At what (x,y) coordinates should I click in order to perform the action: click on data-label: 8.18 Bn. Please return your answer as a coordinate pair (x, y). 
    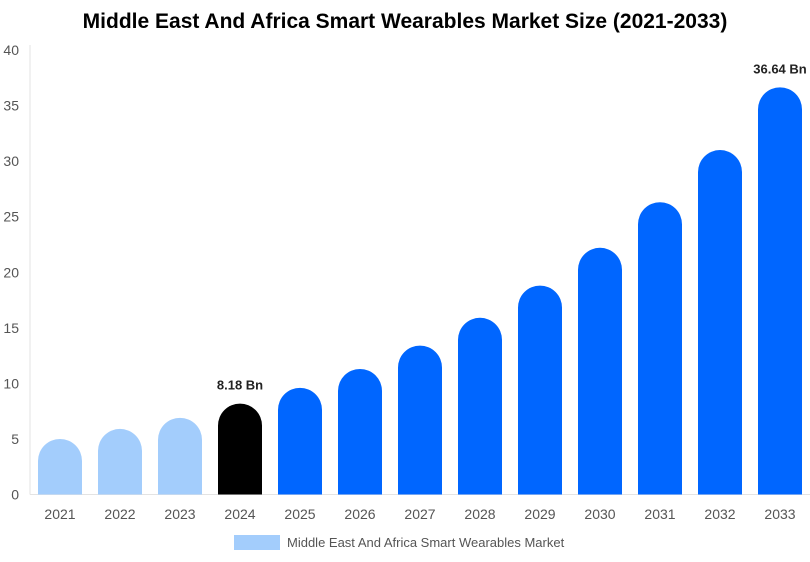
    Looking at the image, I should click on (240, 385).